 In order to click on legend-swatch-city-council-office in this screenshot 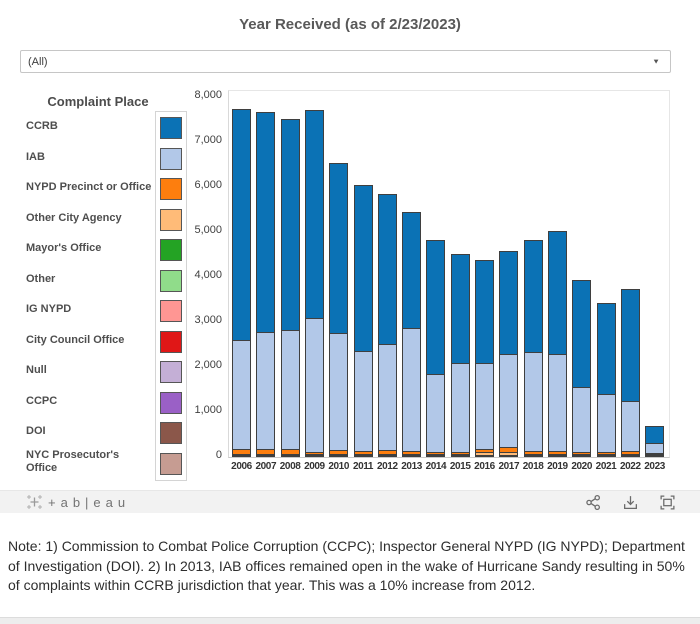, I will do `click(171, 341)`.